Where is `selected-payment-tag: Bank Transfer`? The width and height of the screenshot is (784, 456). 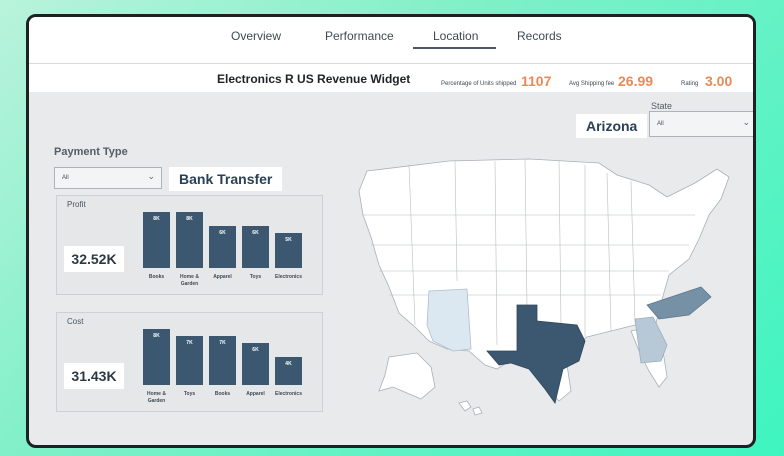 selected-payment-tag: Bank Transfer is located at coordinates (226, 179).